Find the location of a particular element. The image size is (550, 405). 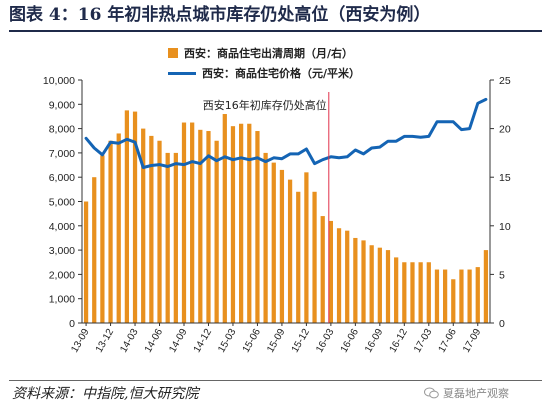

annotation-text: 西安16年初库存仍处高位 is located at coordinates (265, 105).